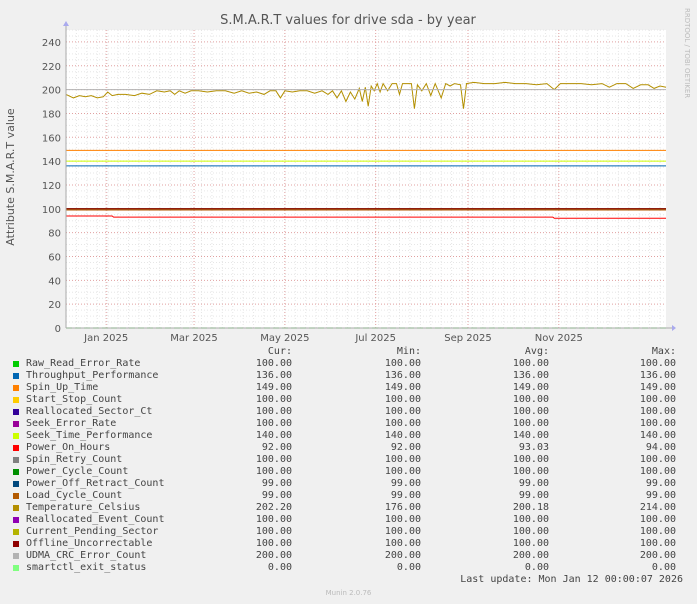 The height and width of the screenshot is (604, 697). What do you see at coordinates (54, 281) in the screenshot?
I see `y-tick-label: 40` at bounding box center [54, 281].